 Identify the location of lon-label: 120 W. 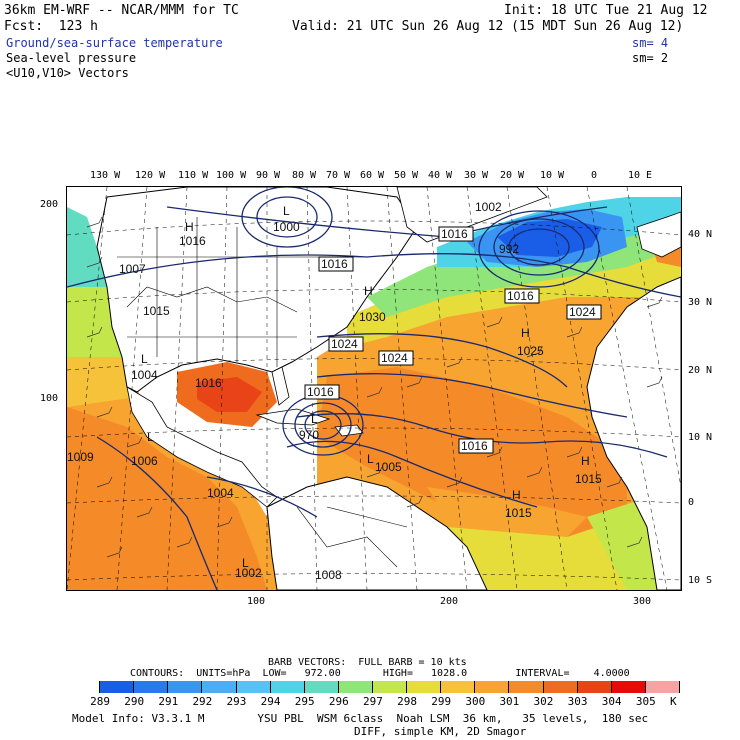
(150, 175).